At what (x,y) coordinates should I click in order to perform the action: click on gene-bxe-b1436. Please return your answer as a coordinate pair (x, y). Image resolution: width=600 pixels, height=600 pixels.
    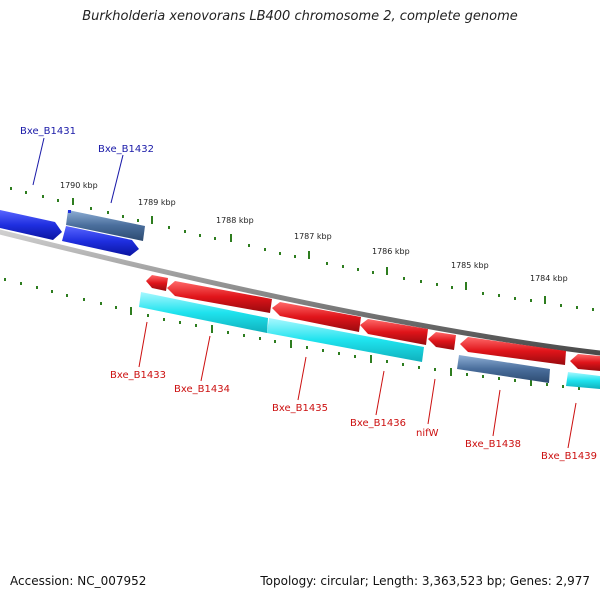
    Looking at the image, I should click on (394, 332).